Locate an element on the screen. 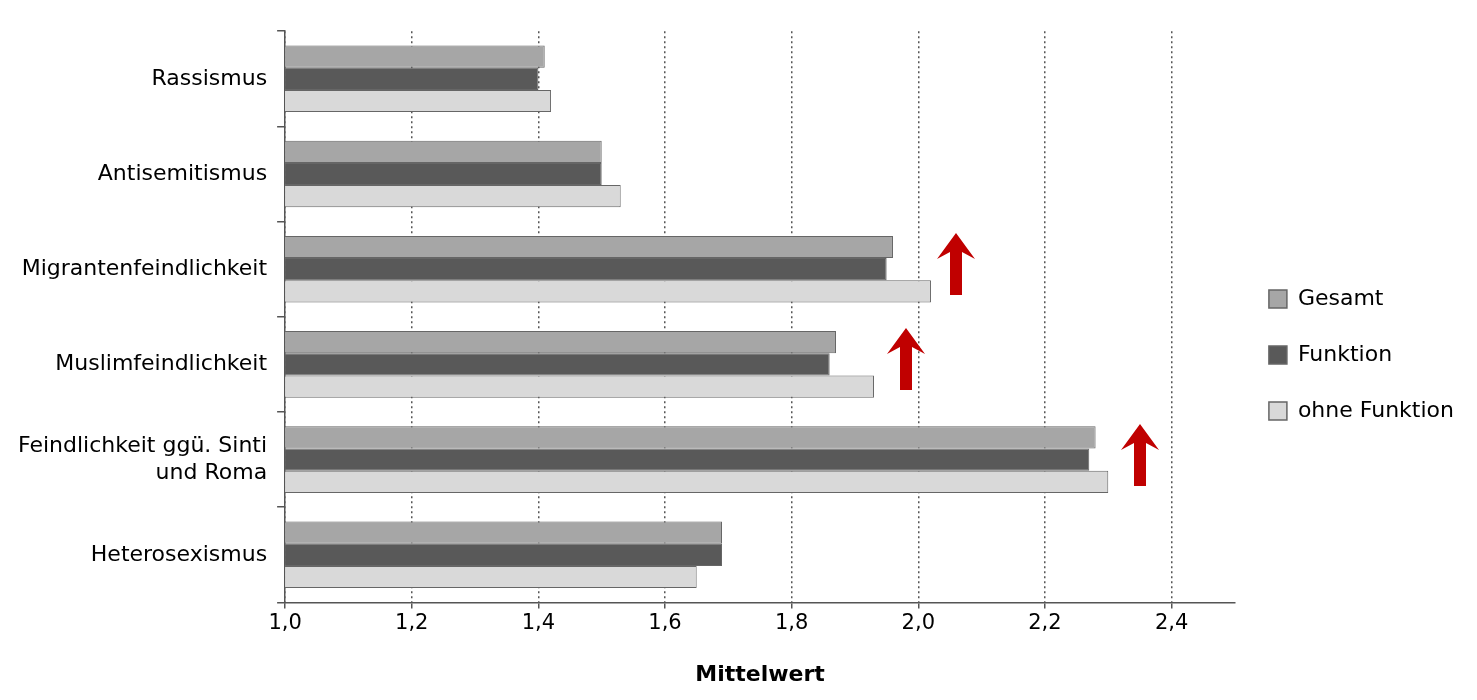 This screenshot has height=700, width=1477. y-tick-label: Feindlichkeit ggü. Sinti und Roma is located at coordinates (142, 458).